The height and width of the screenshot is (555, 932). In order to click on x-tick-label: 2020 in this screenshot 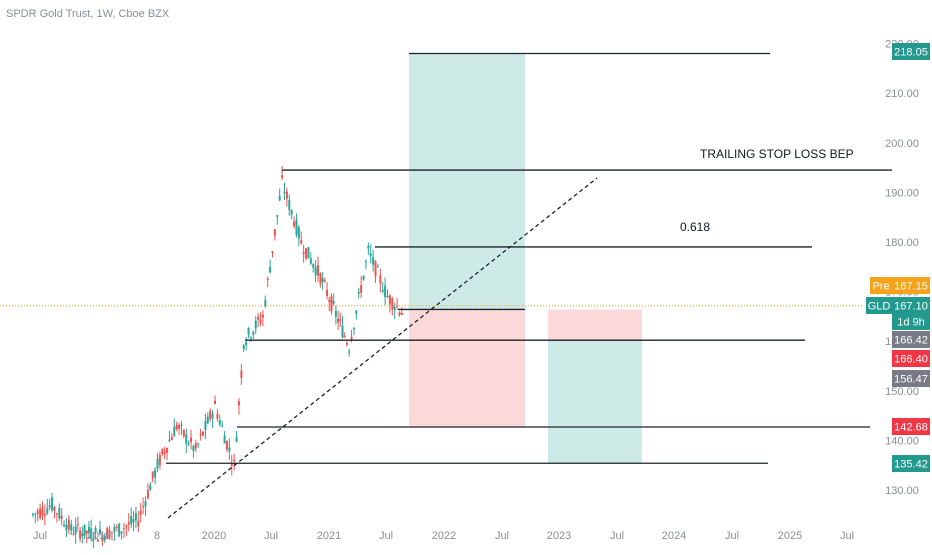, I will do `click(214, 536)`.